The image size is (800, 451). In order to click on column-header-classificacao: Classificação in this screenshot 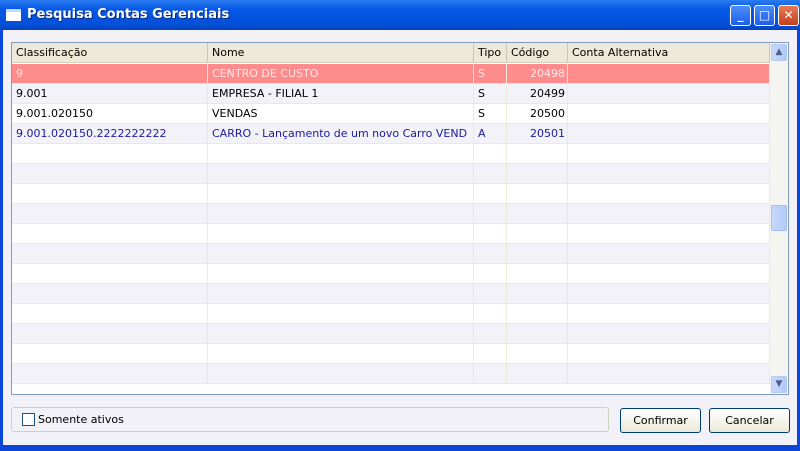, I will do `click(110, 53)`.